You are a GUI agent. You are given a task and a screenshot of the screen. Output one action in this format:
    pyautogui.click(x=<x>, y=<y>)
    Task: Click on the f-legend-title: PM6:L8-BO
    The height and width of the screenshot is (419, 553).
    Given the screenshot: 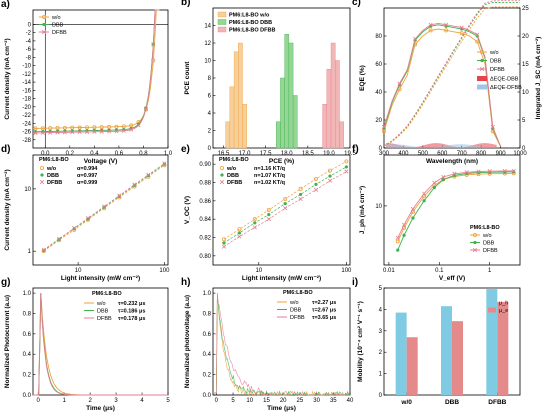 What is the action you would take?
    pyautogui.click(x=485, y=228)
    